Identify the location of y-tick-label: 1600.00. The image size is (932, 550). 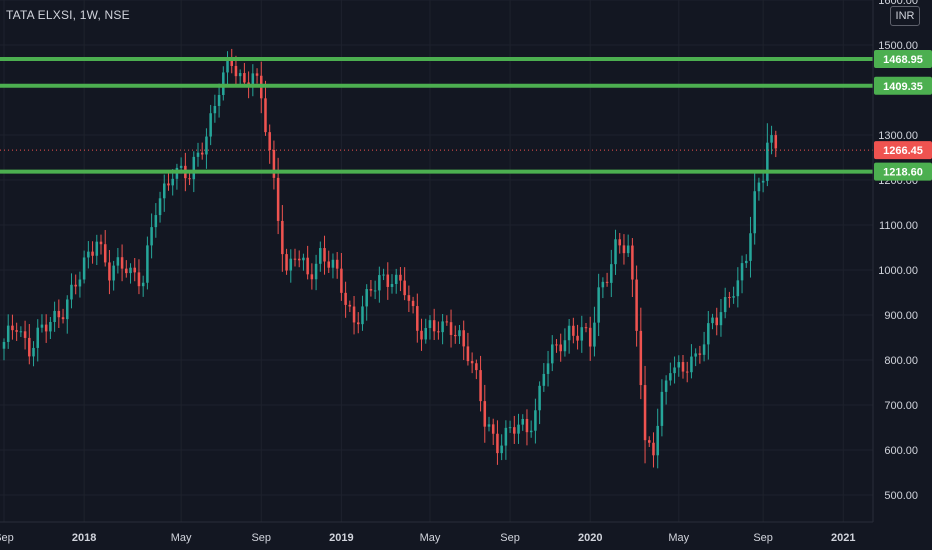
(898, 3).